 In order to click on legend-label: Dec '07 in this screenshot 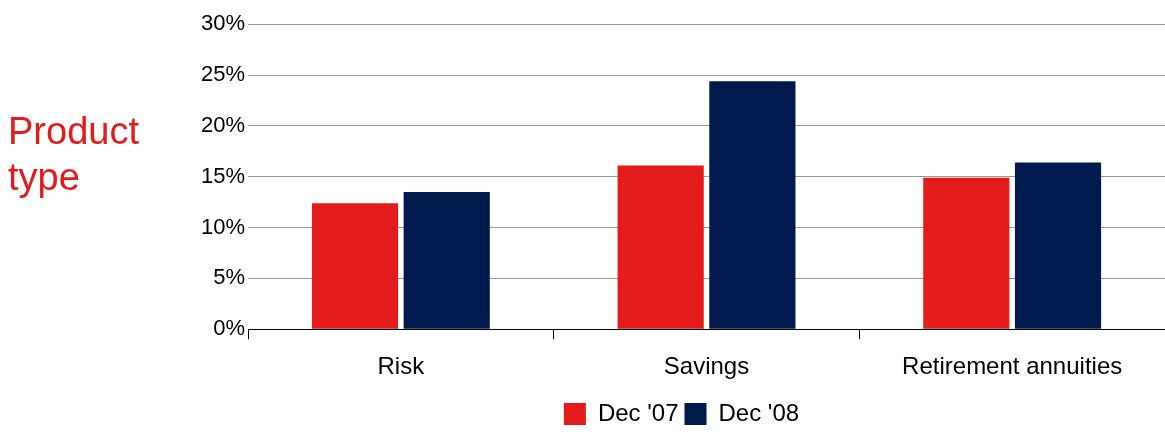, I will do `click(638, 412)`.